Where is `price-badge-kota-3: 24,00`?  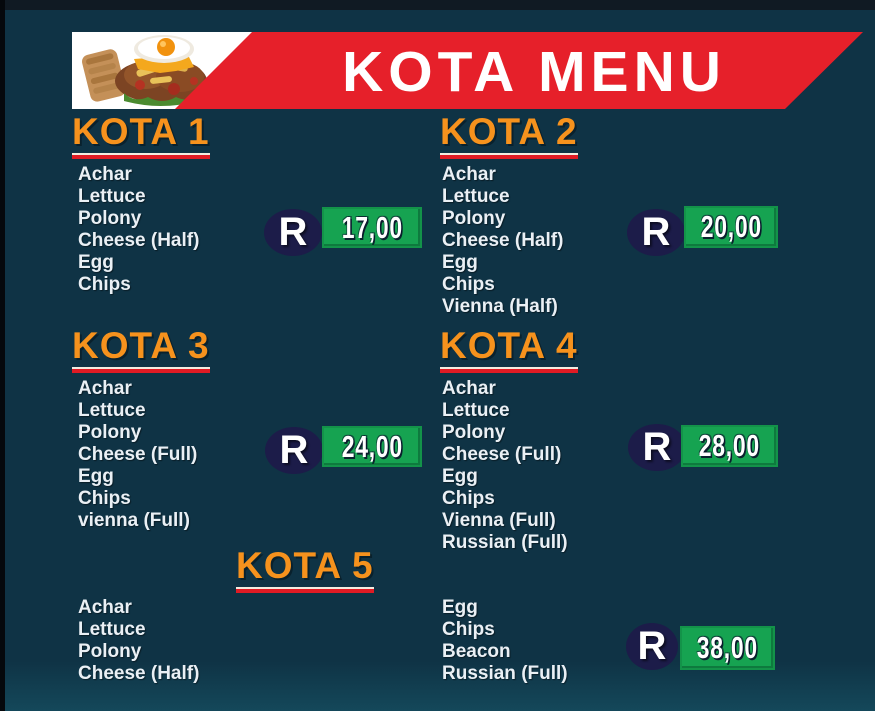
price-badge-kota-3: 24,00 is located at coordinates (372, 446).